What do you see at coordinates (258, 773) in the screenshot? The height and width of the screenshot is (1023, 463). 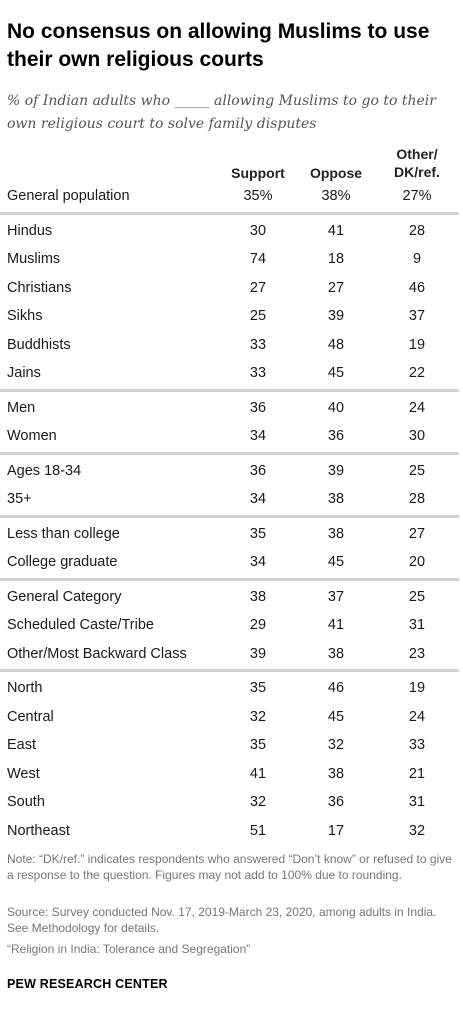 I see `support-value: 41` at bounding box center [258, 773].